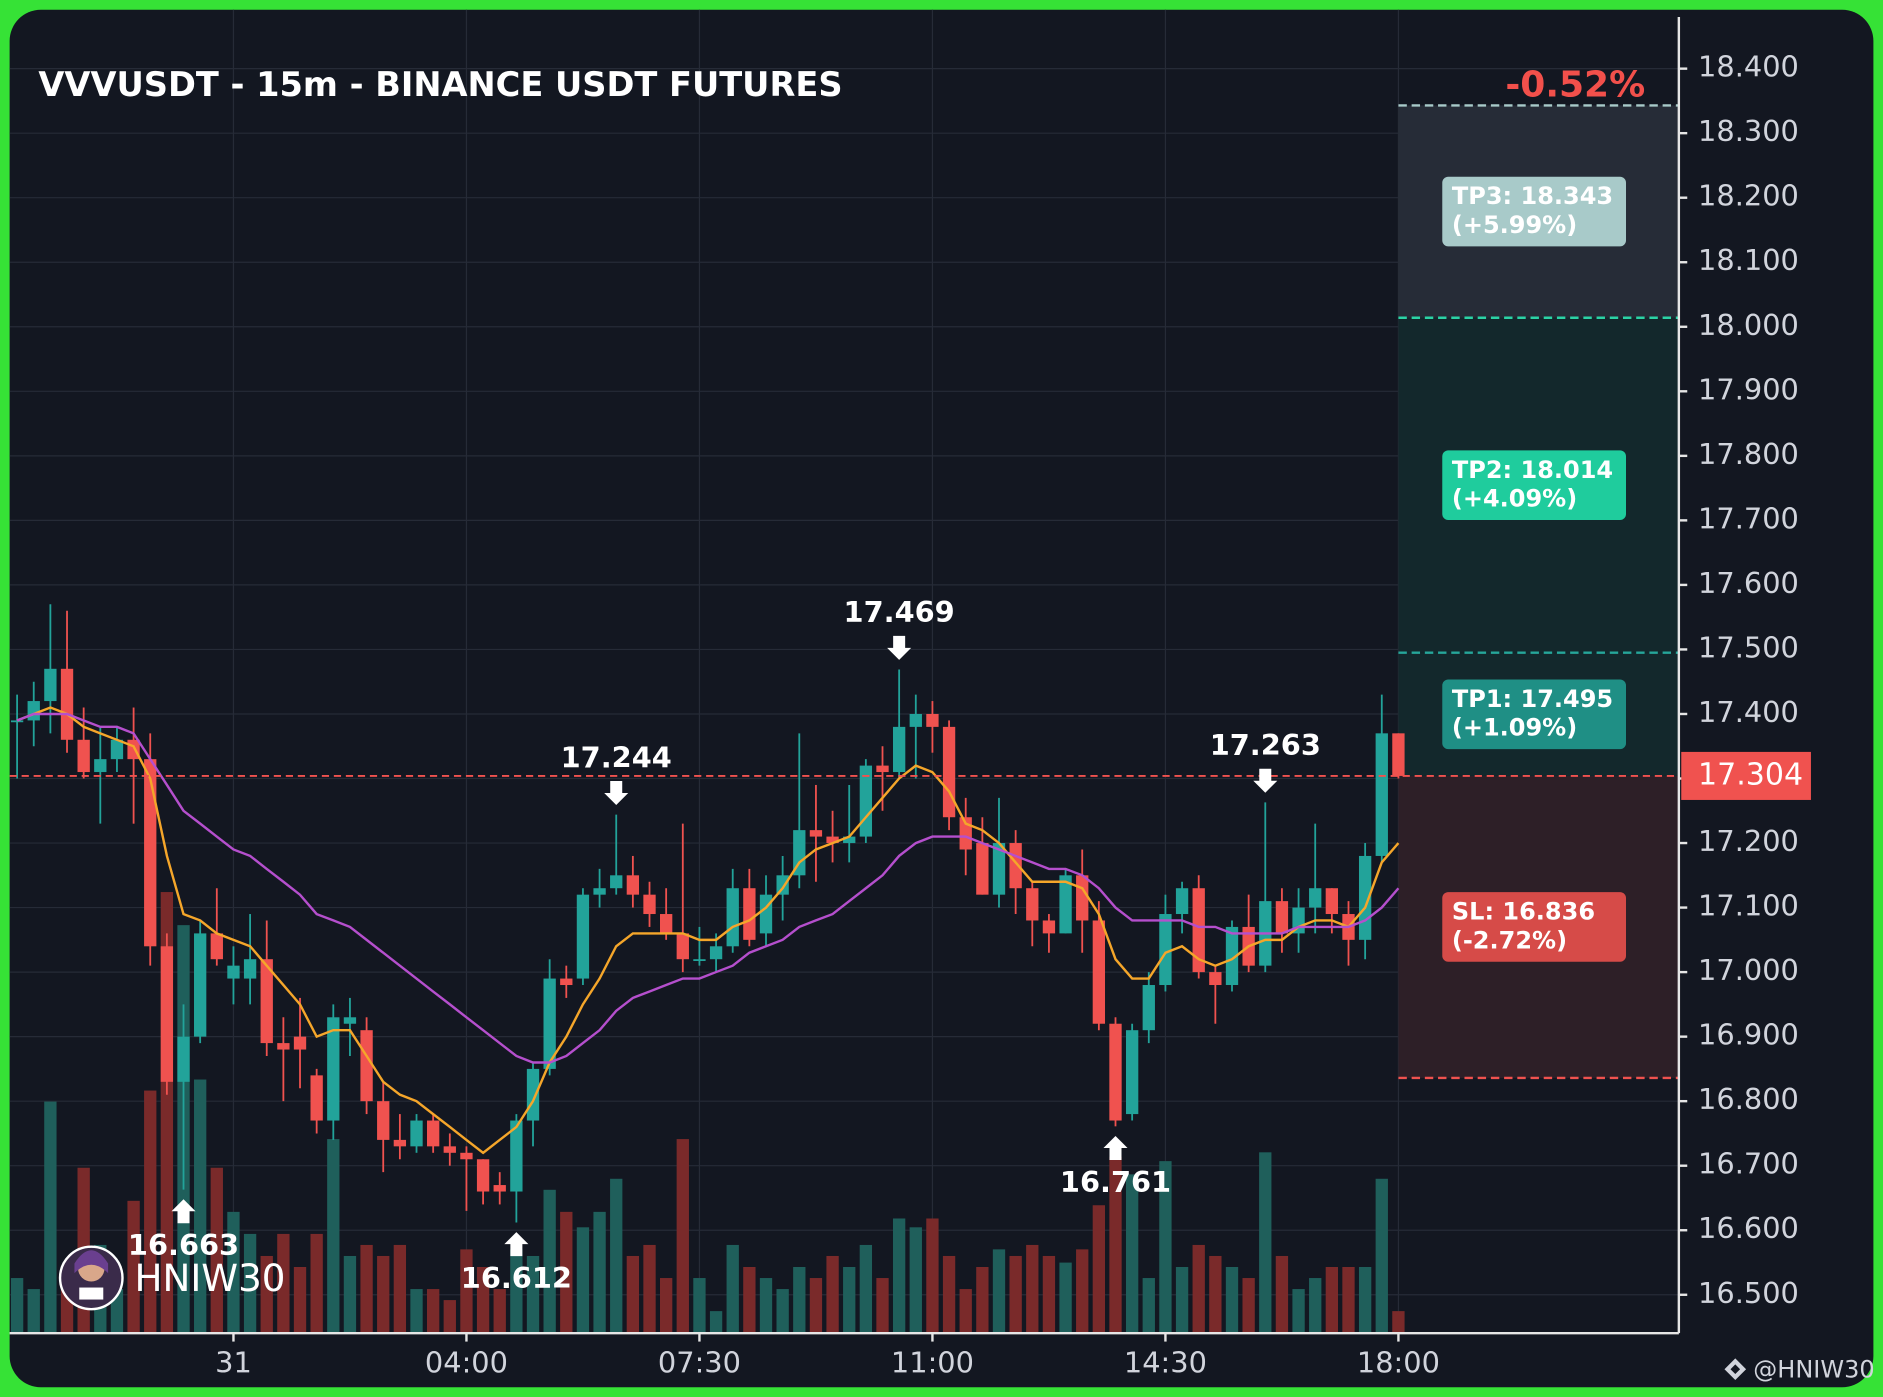 The height and width of the screenshot is (1397, 1883). Describe the element at coordinates (932, 1362) in the screenshot. I see `x-tick-label: 11:00` at that location.